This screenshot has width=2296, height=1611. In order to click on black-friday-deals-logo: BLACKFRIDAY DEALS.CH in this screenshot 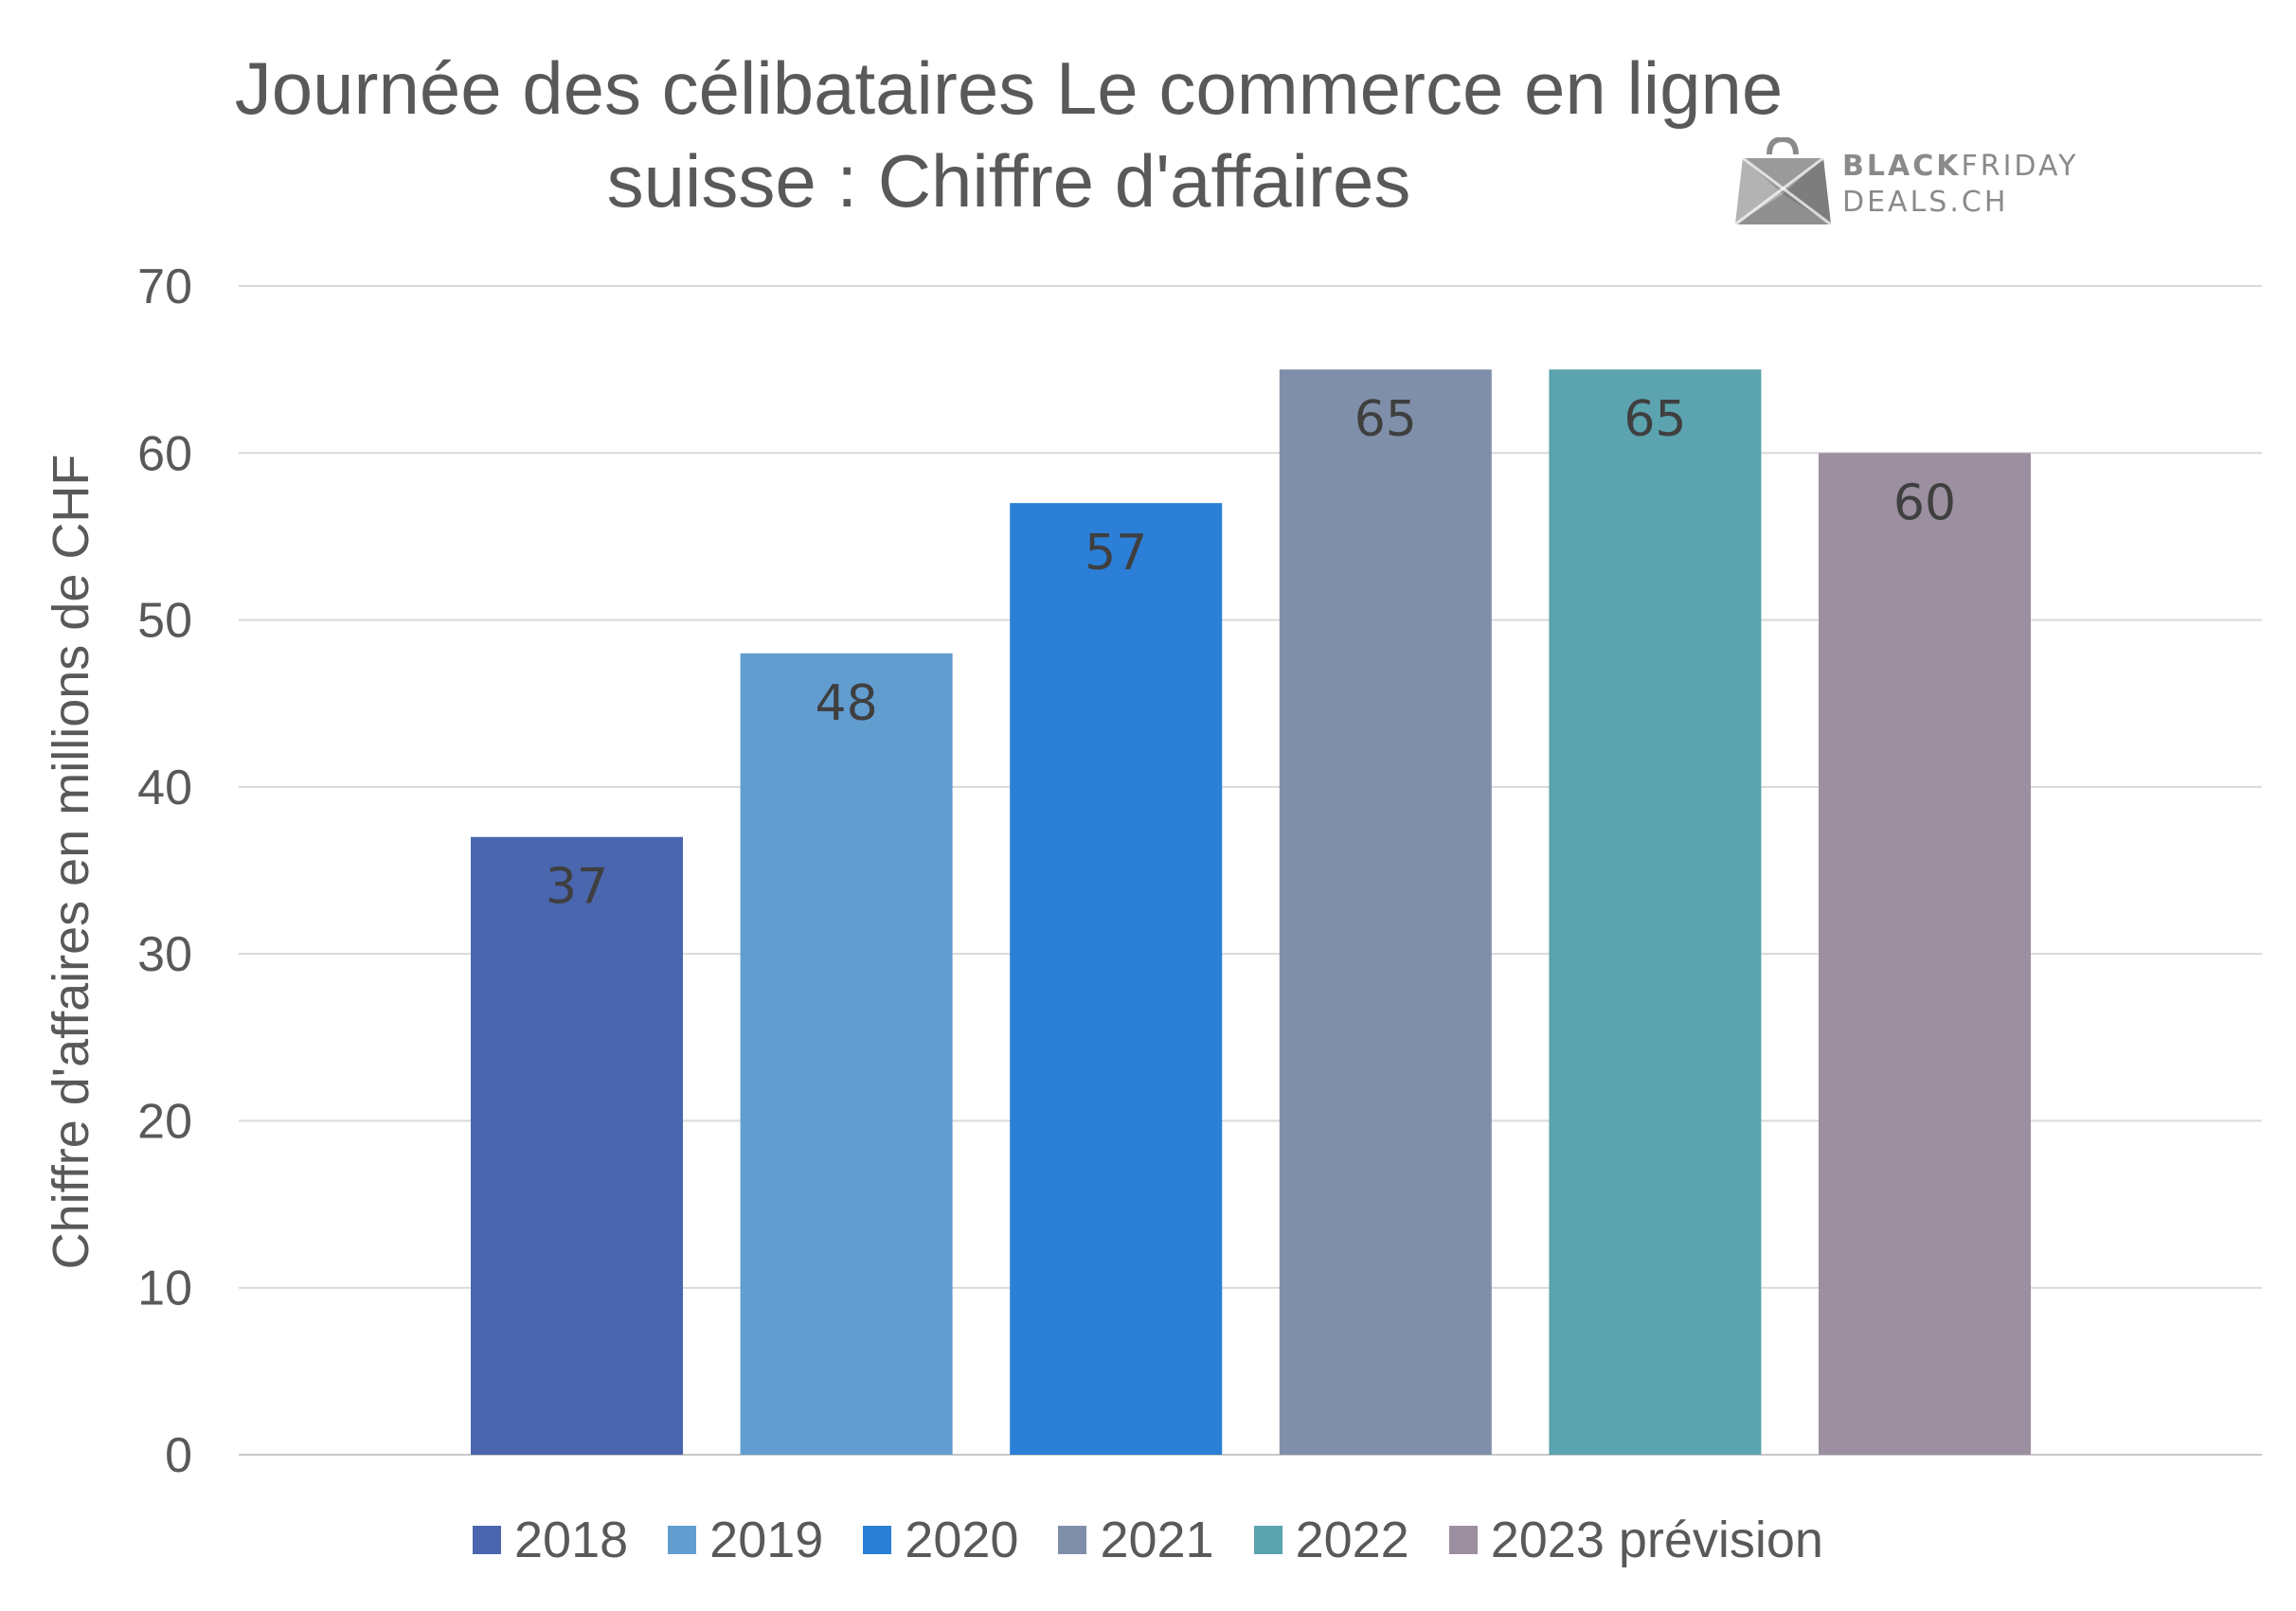, I will do `click(1918, 181)`.